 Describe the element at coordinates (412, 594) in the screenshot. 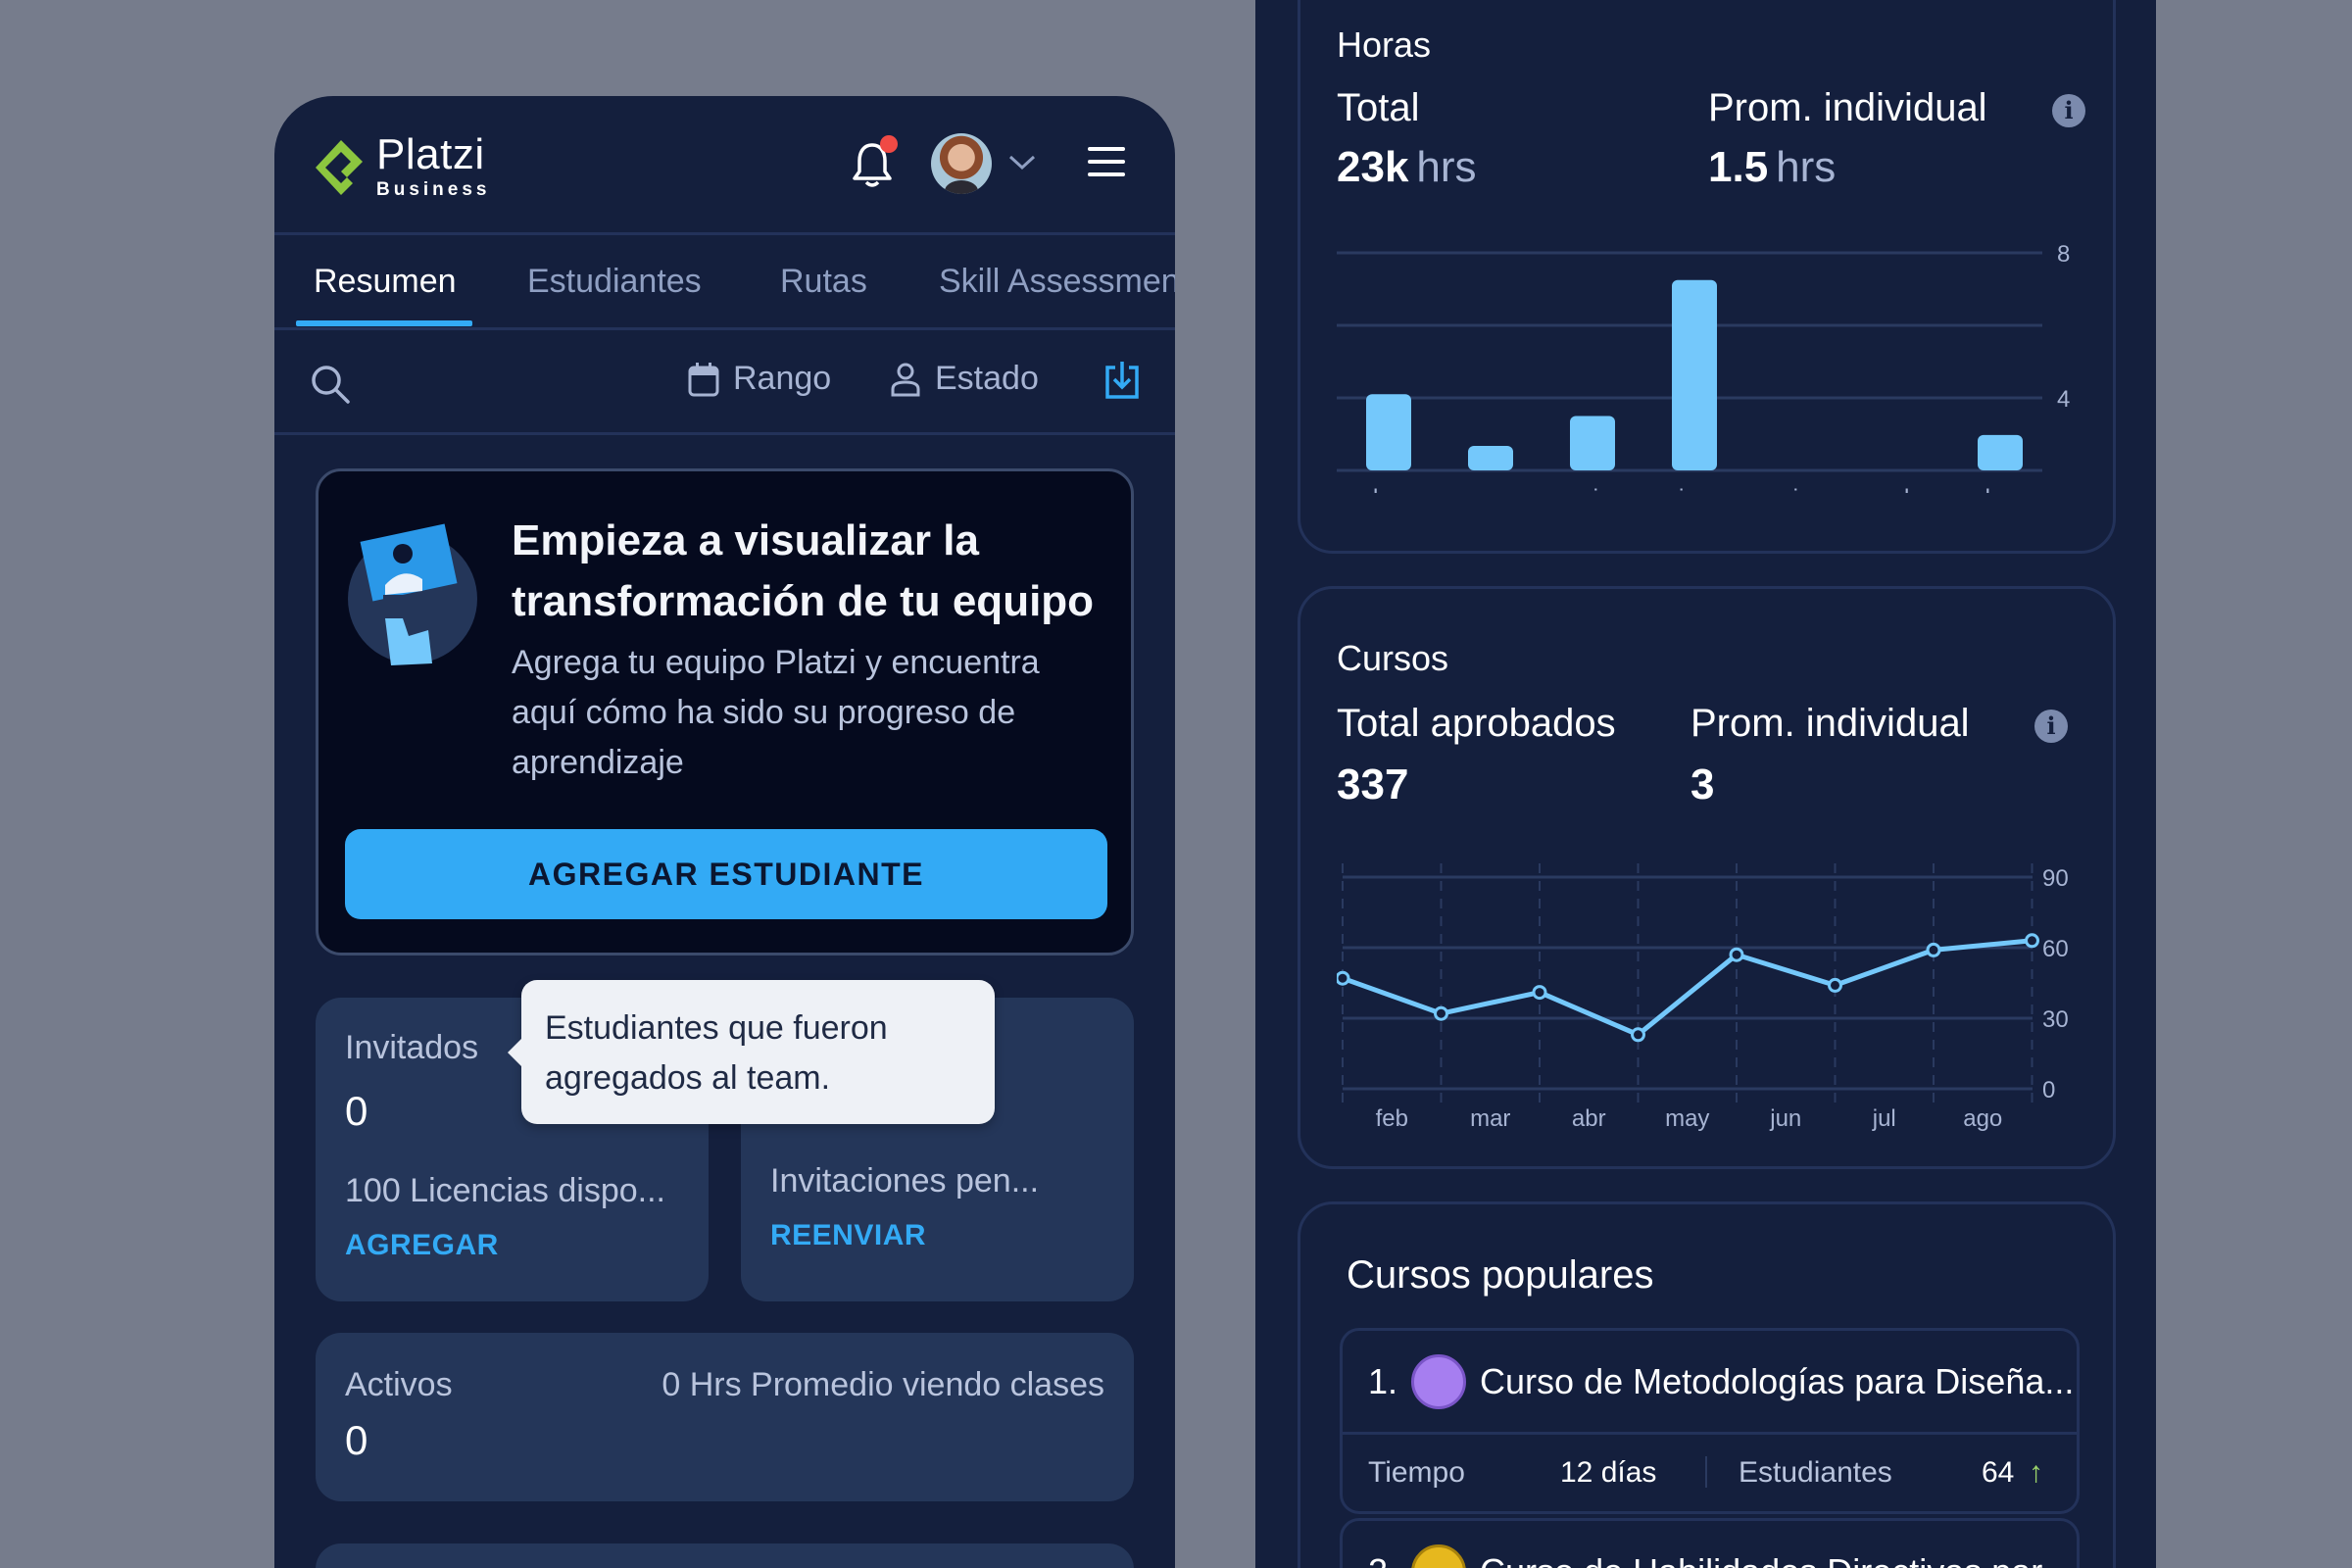

I see `team-illustration` at that location.